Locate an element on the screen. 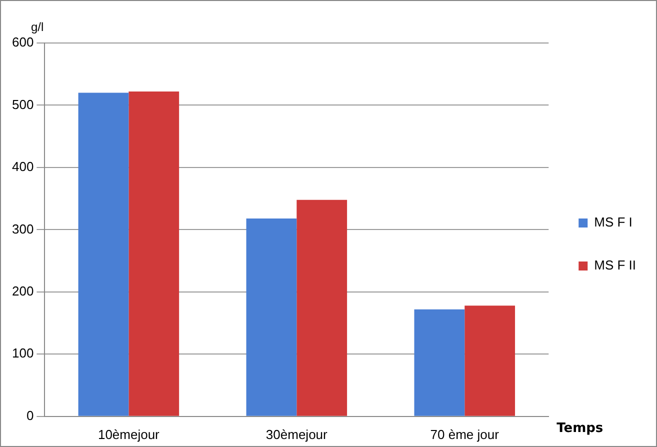  x-tick-label: 30èmejour is located at coordinates (297, 434).